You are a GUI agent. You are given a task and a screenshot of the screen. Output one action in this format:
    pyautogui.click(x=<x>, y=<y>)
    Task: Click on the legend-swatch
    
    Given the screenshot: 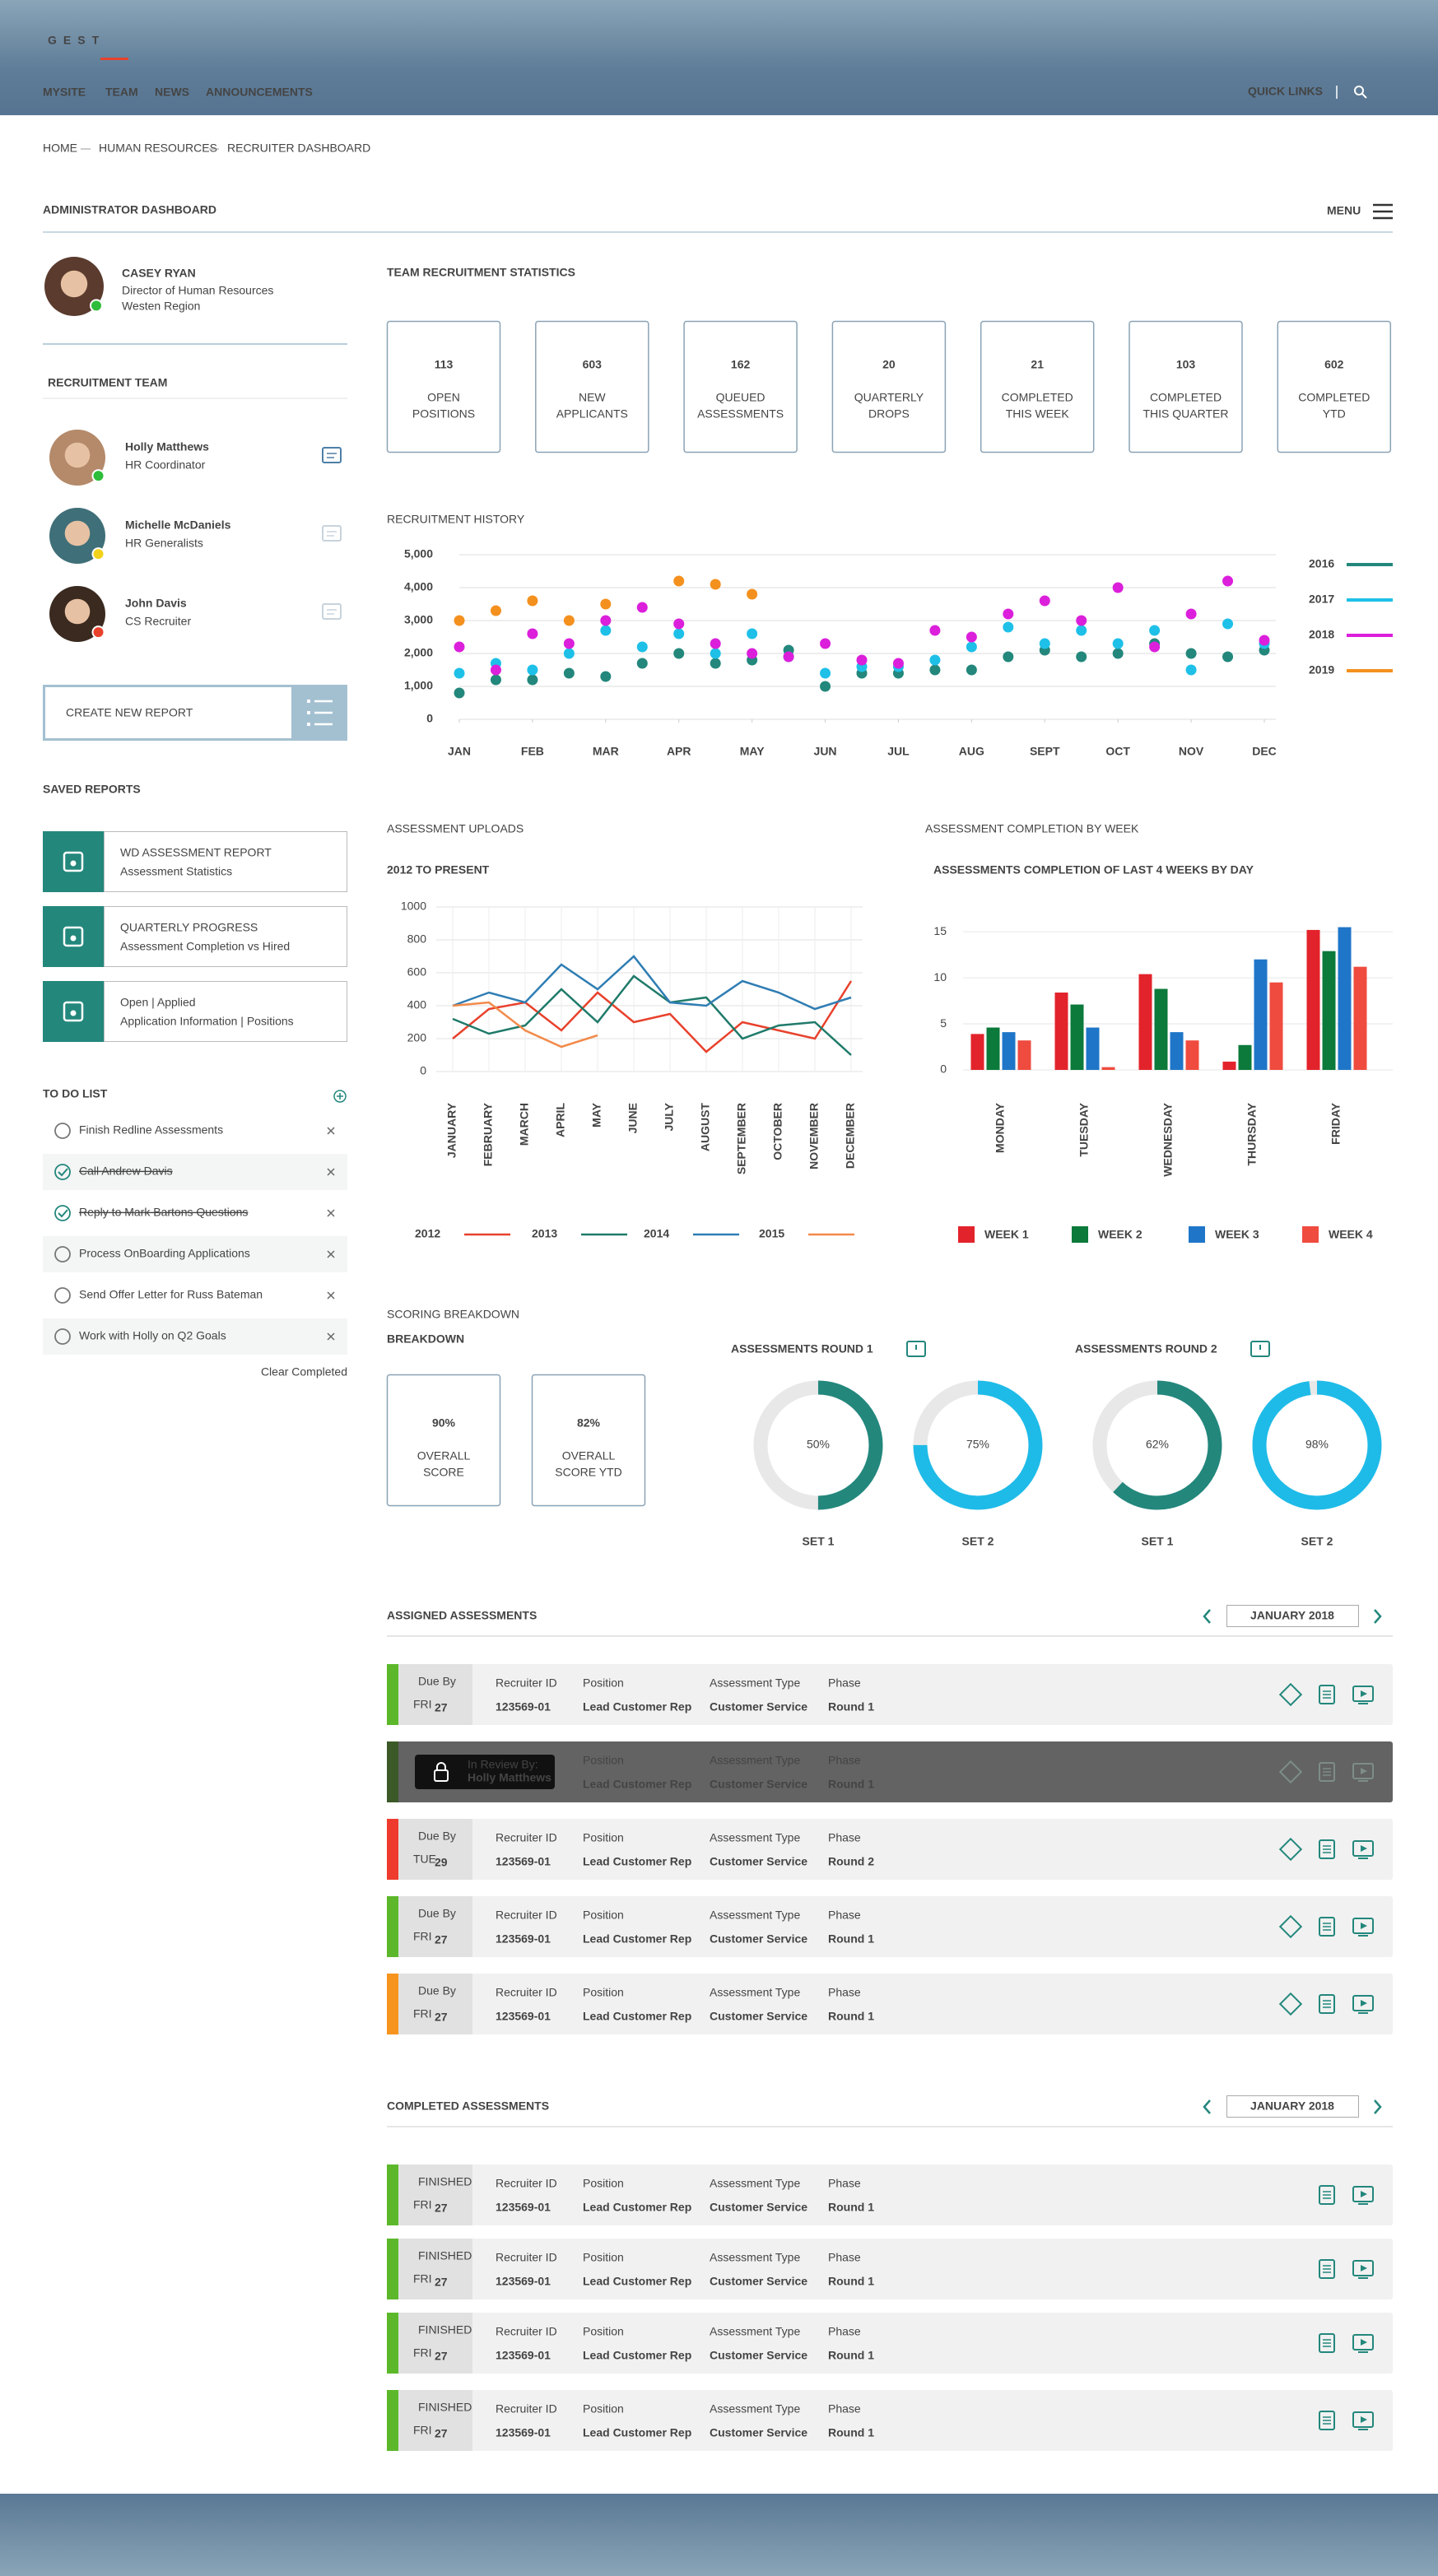 What is the action you would take?
    pyautogui.click(x=1080, y=1234)
    